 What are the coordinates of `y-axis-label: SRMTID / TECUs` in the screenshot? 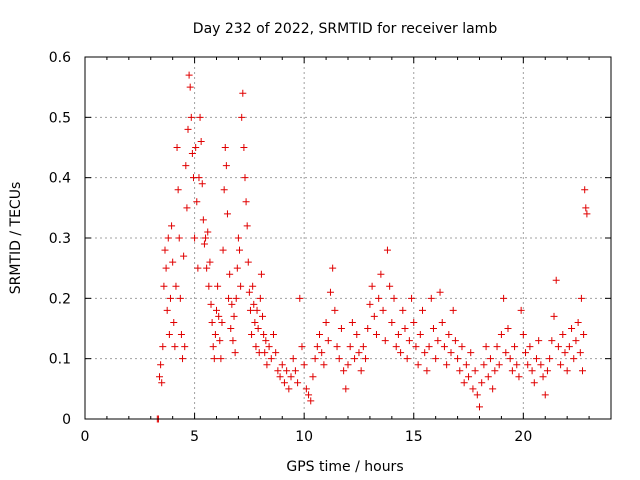 It's located at (16, 238).